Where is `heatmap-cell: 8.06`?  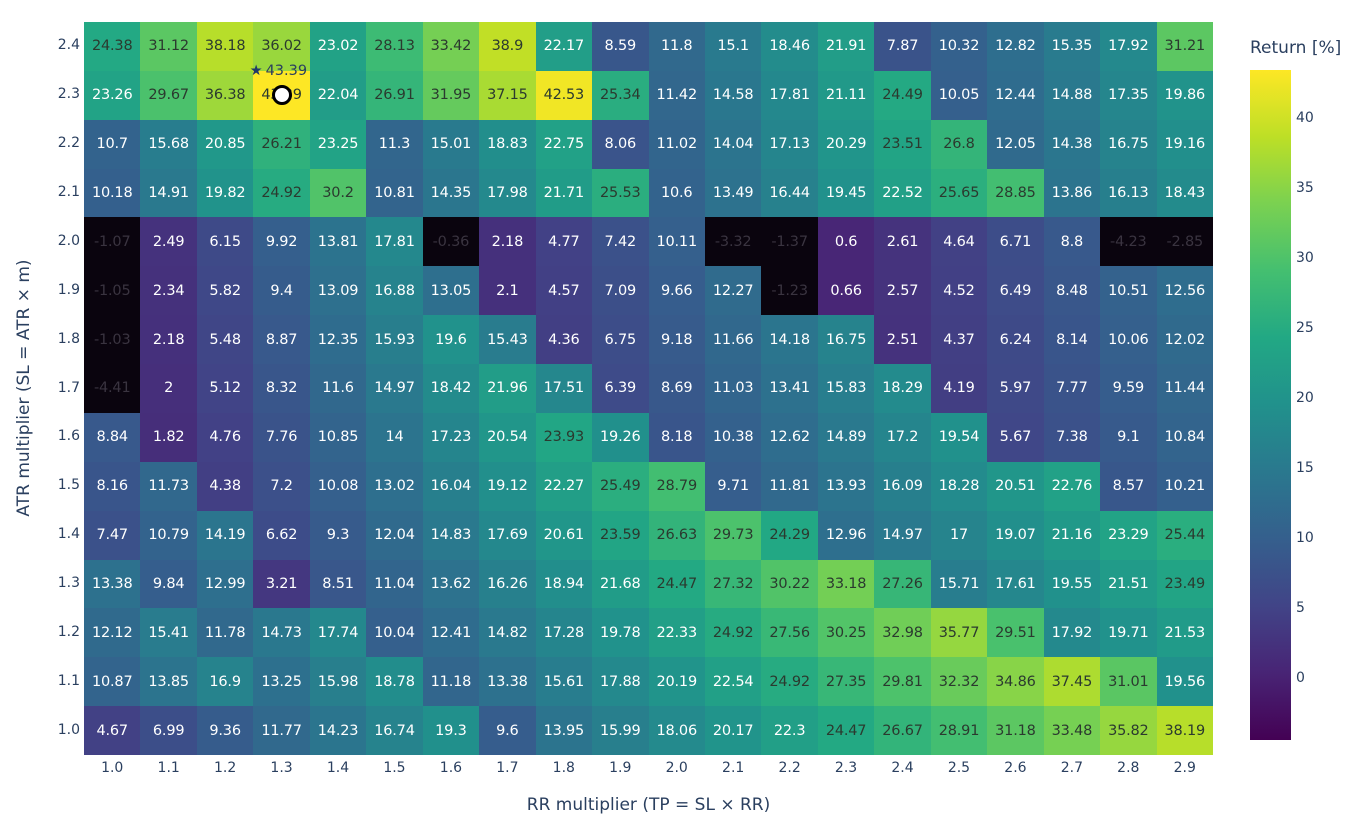
heatmap-cell: 8.06 is located at coordinates (620, 144).